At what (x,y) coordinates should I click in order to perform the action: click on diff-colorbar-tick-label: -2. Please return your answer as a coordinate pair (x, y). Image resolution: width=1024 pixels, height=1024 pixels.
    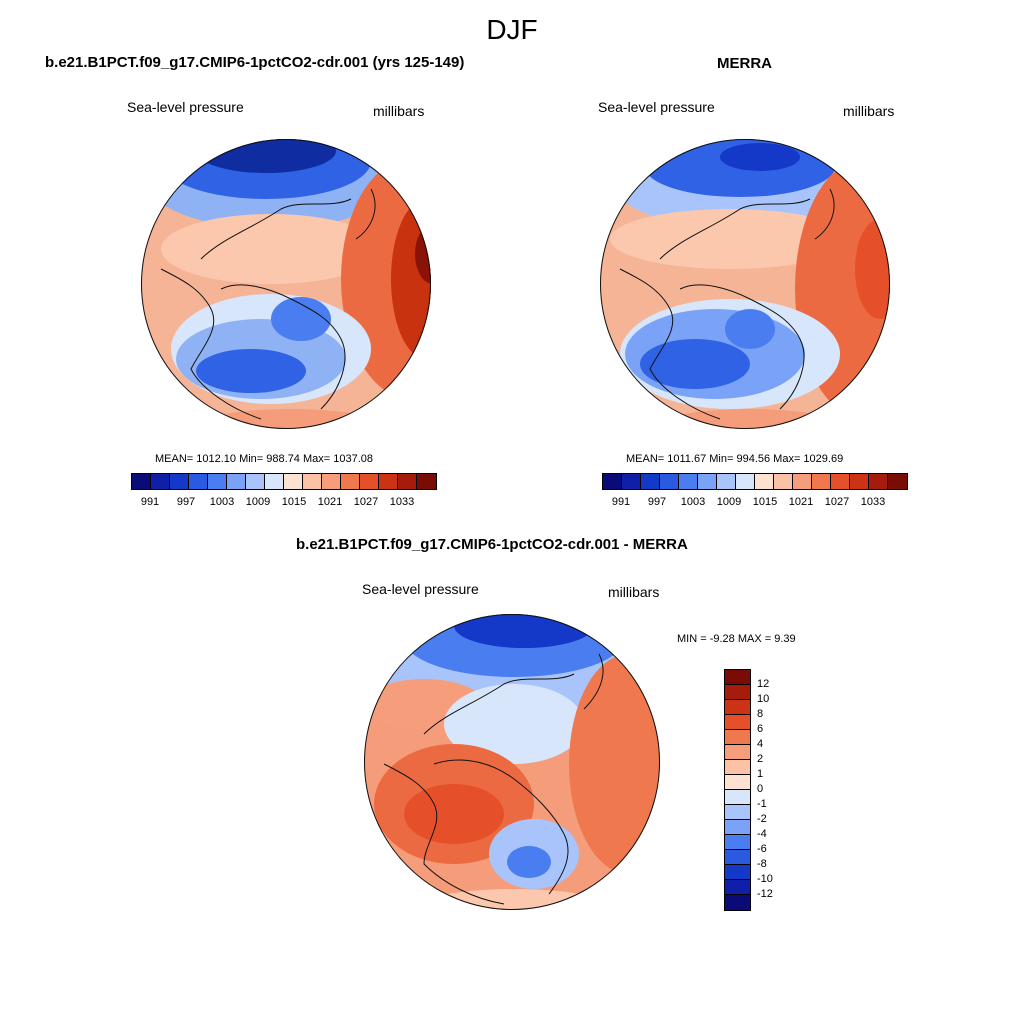
    Looking at the image, I should click on (762, 819).